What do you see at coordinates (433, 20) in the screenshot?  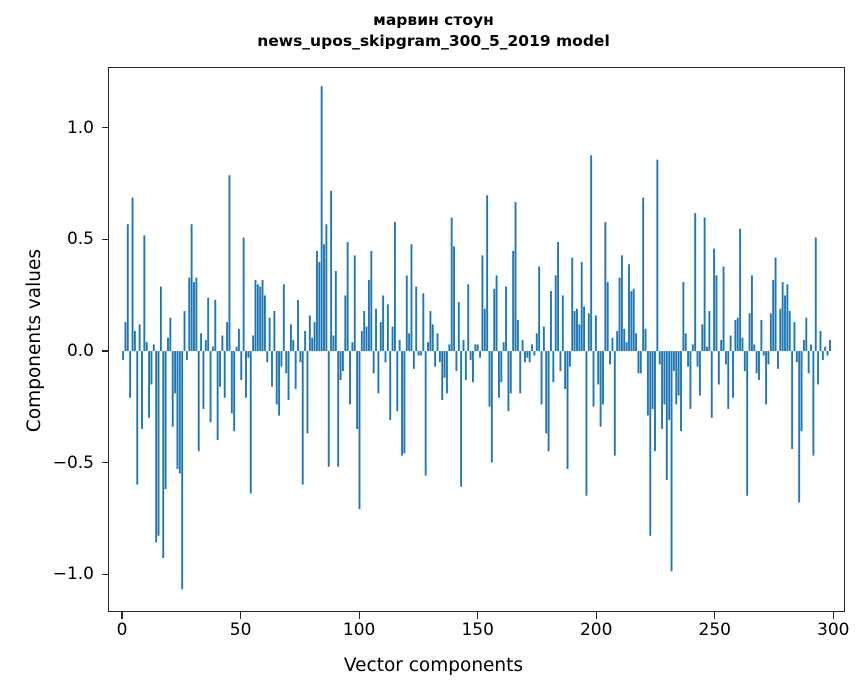 I see `chart-title-line-1: марвин стоун` at bounding box center [433, 20].